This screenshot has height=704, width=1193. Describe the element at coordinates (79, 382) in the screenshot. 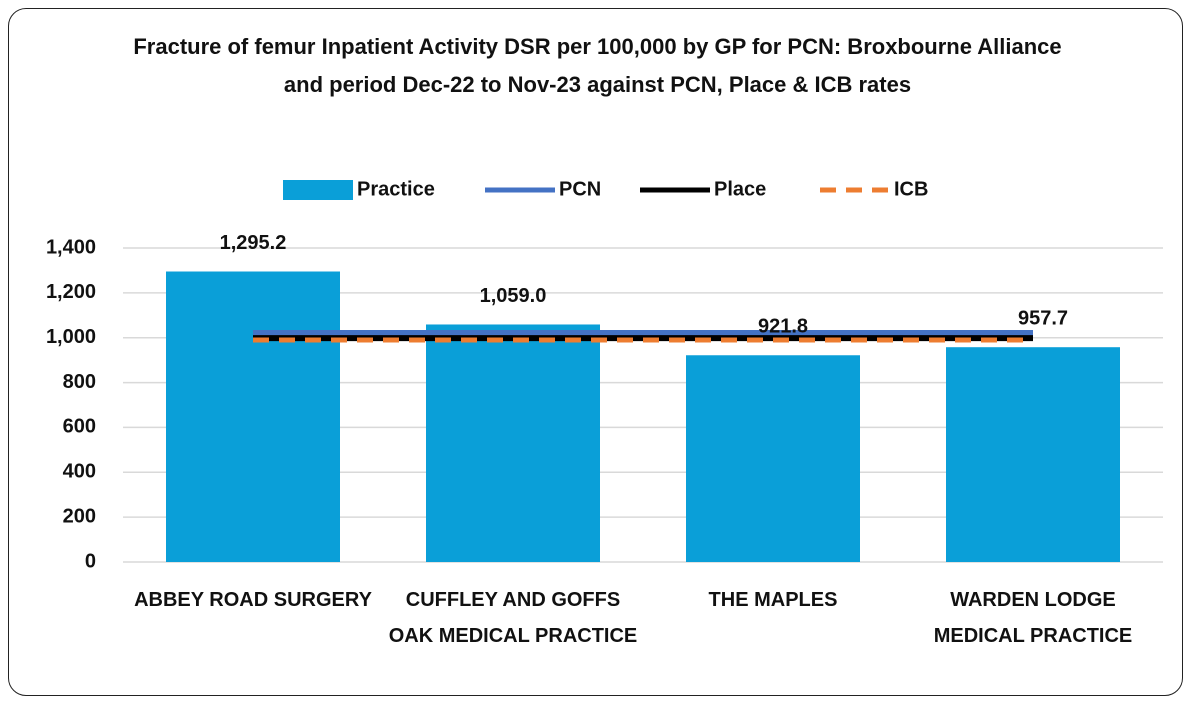

I see `y-tick-label: 800` at that location.